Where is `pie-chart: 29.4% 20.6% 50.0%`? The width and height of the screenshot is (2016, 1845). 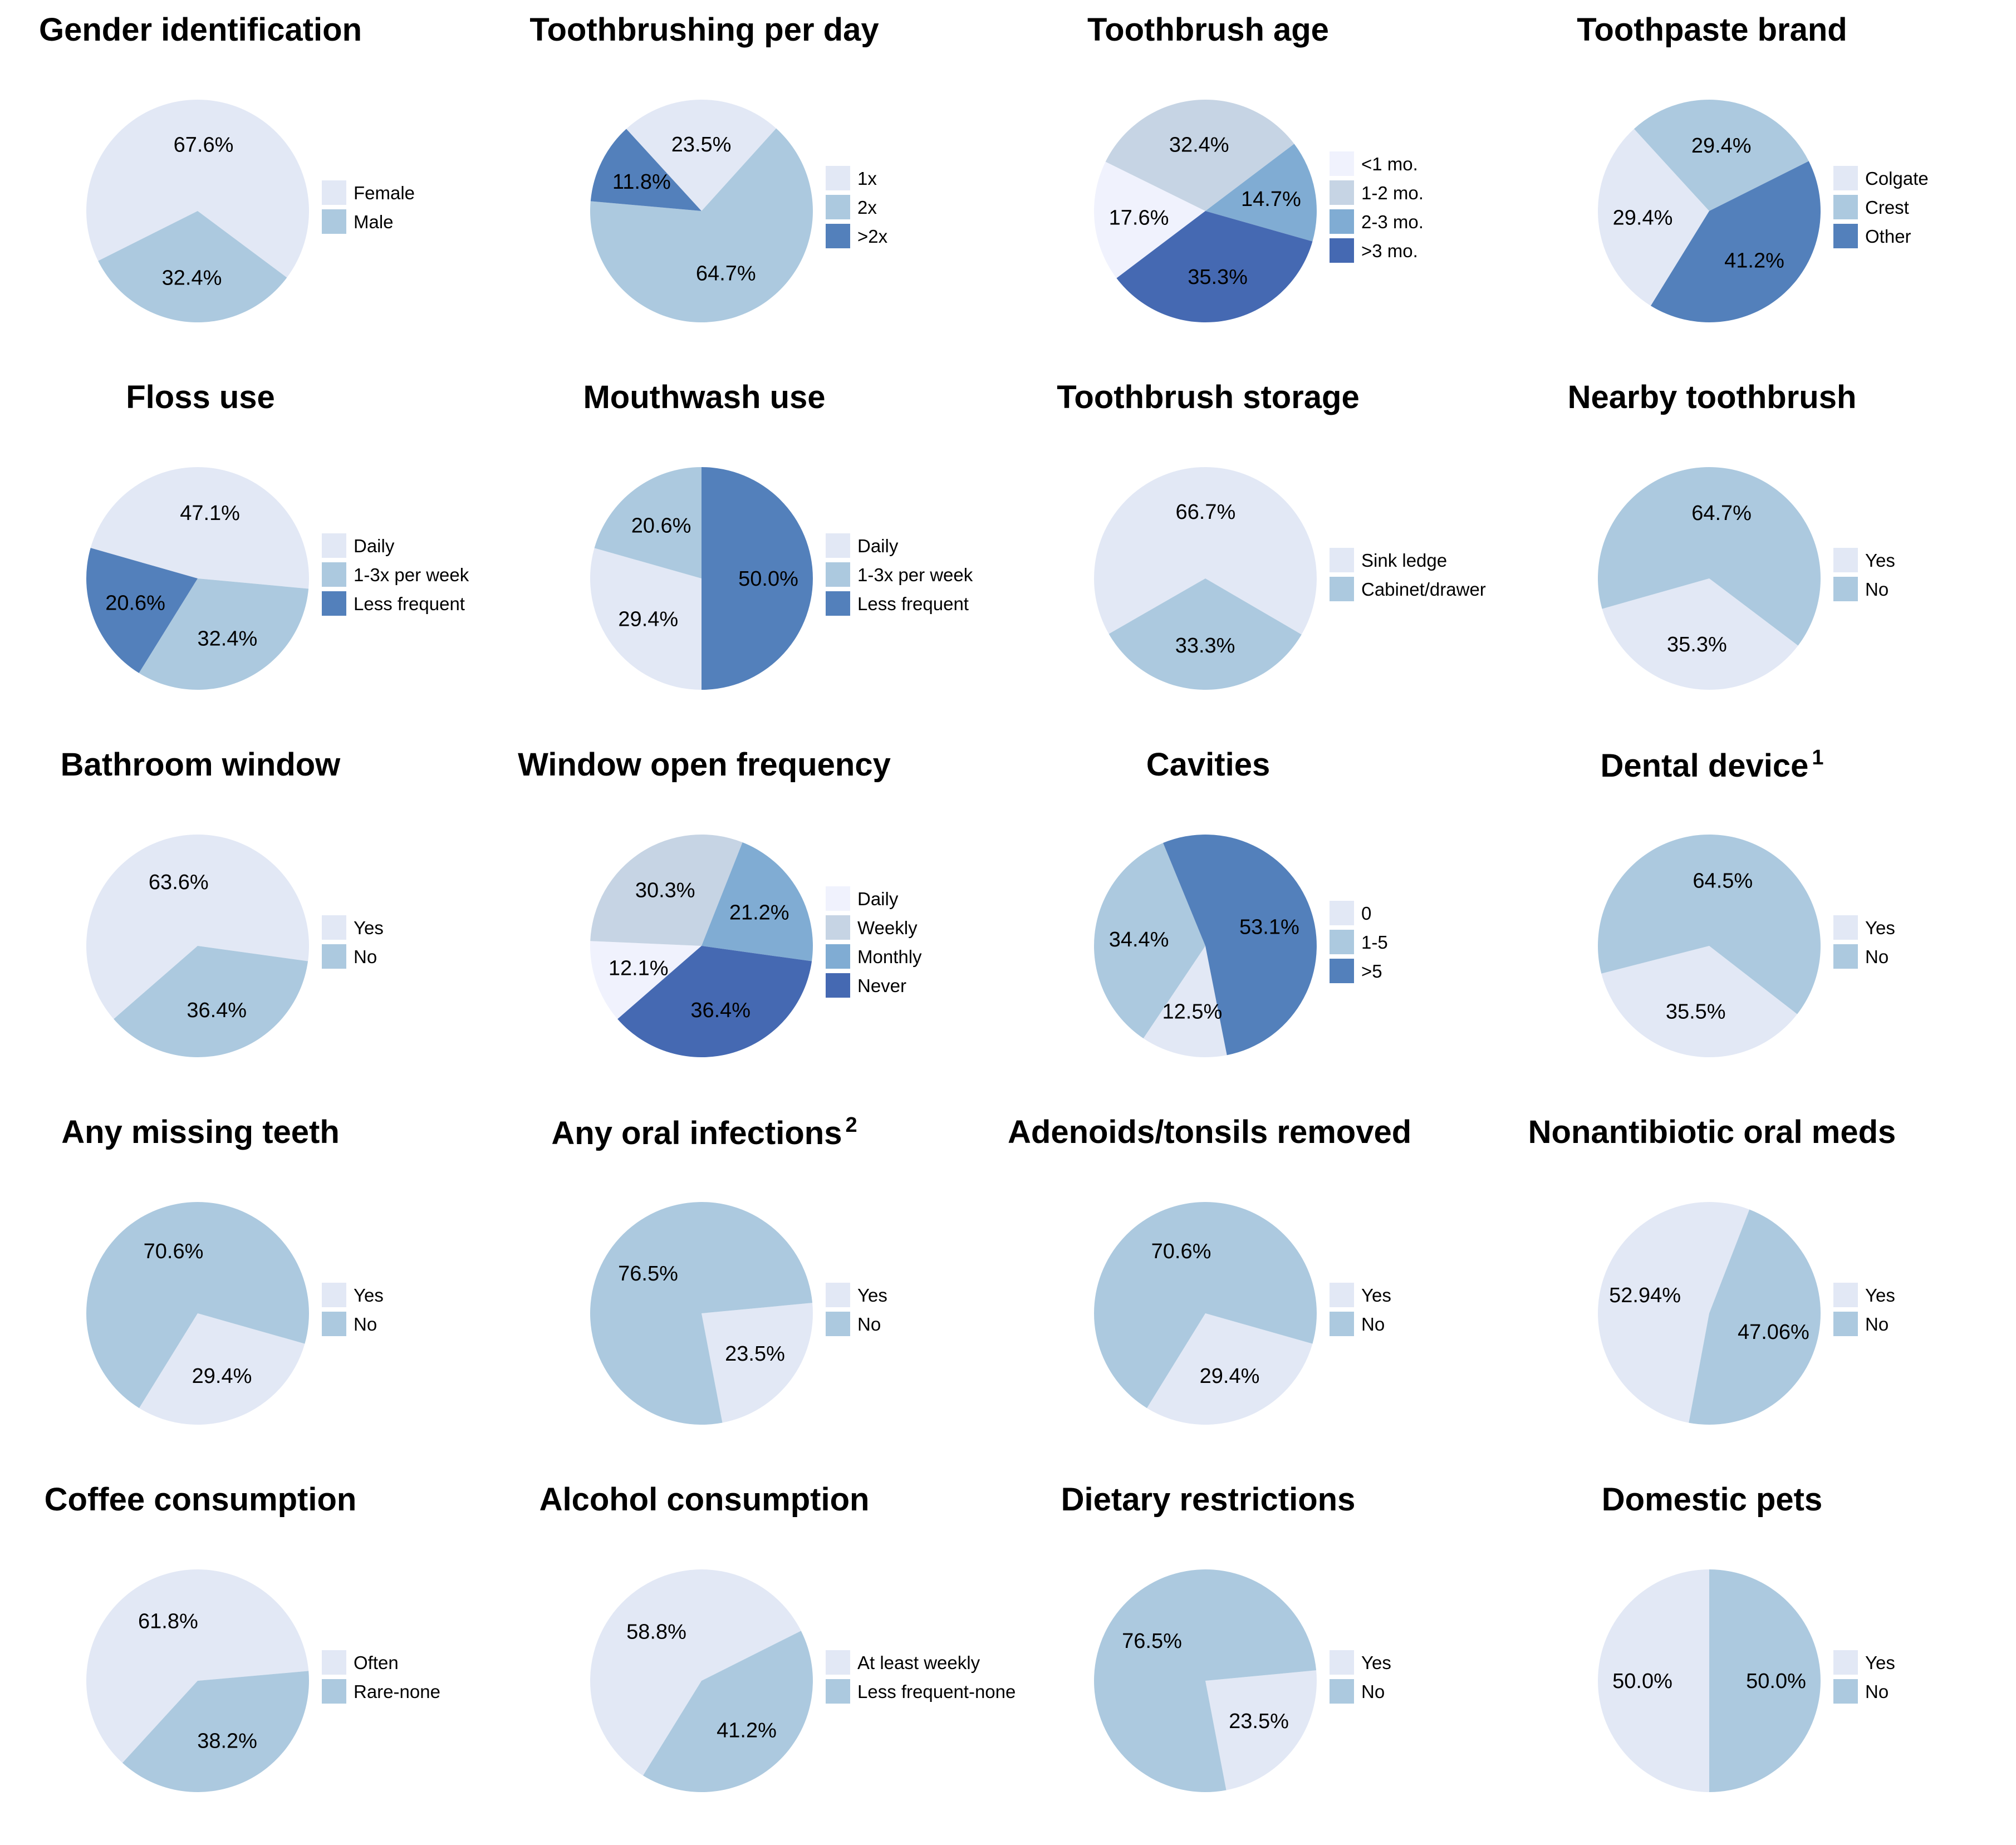 pie-chart: 29.4% 20.6% 50.0% is located at coordinates (701, 579).